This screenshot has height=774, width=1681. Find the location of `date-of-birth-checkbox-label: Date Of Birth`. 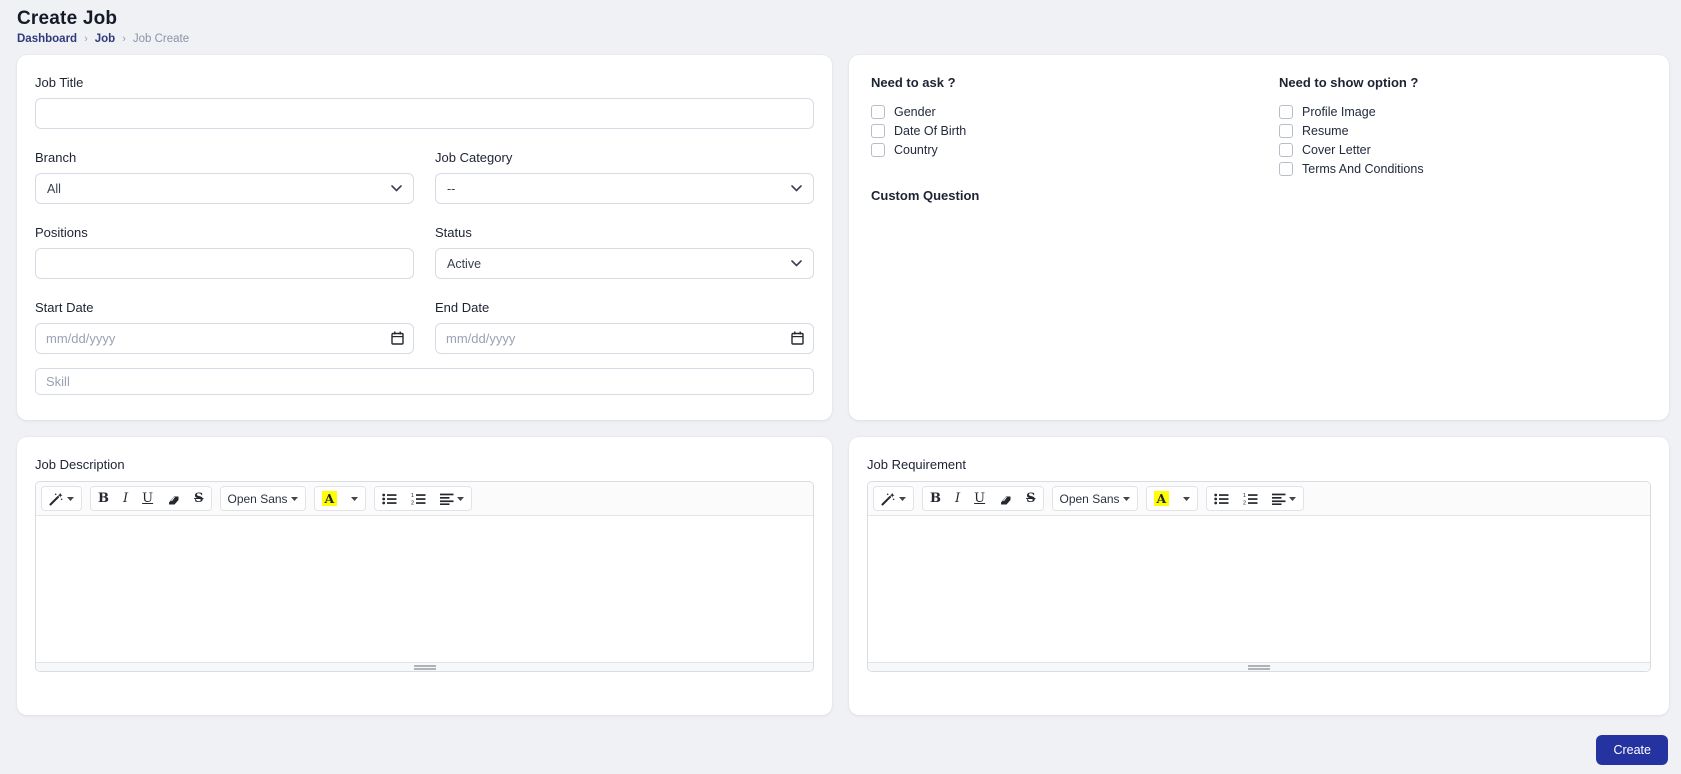

date-of-birth-checkbox-label: Date Of Birth is located at coordinates (930, 131).